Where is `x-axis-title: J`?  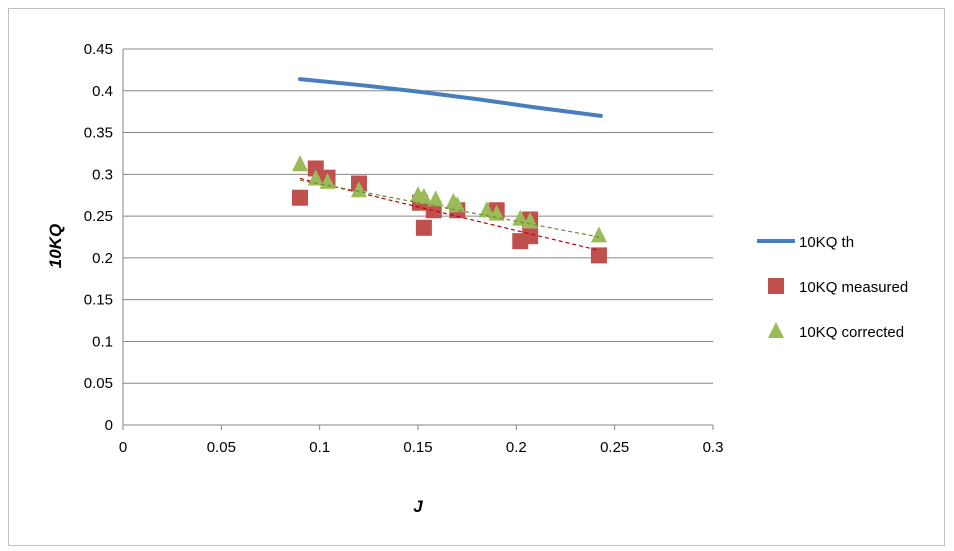
x-axis-title: J is located at coordinates (418, 506).